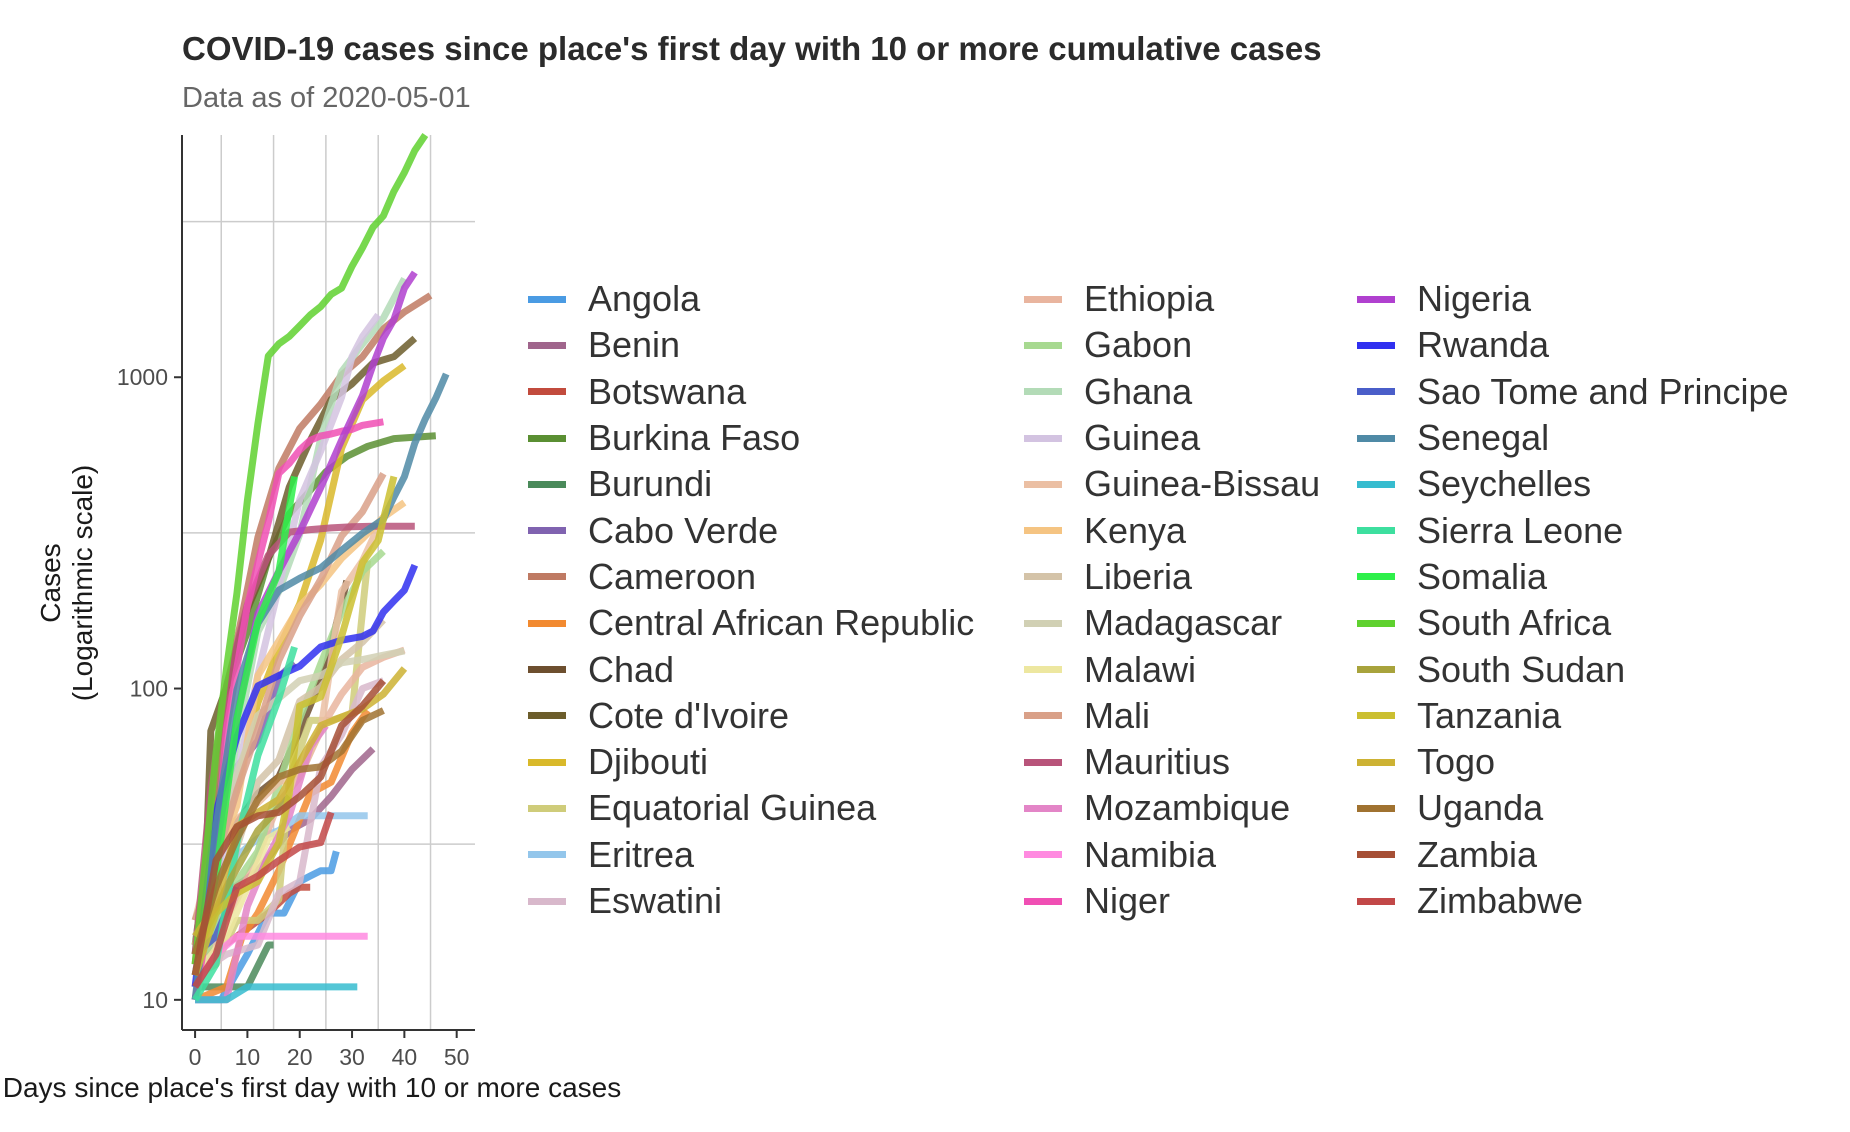 This screenshot has width=1850, height=1132. I want to click on series-line-south-africa, so click(310, 549).